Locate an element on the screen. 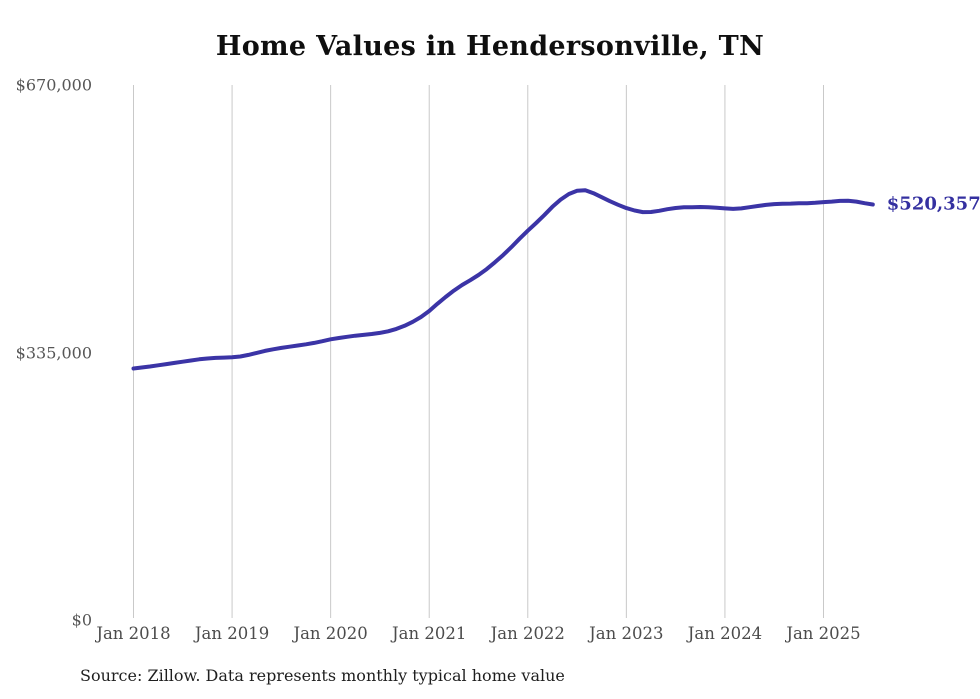  x-tick-label: Jan 2021 is located at coordinates (429, 633).